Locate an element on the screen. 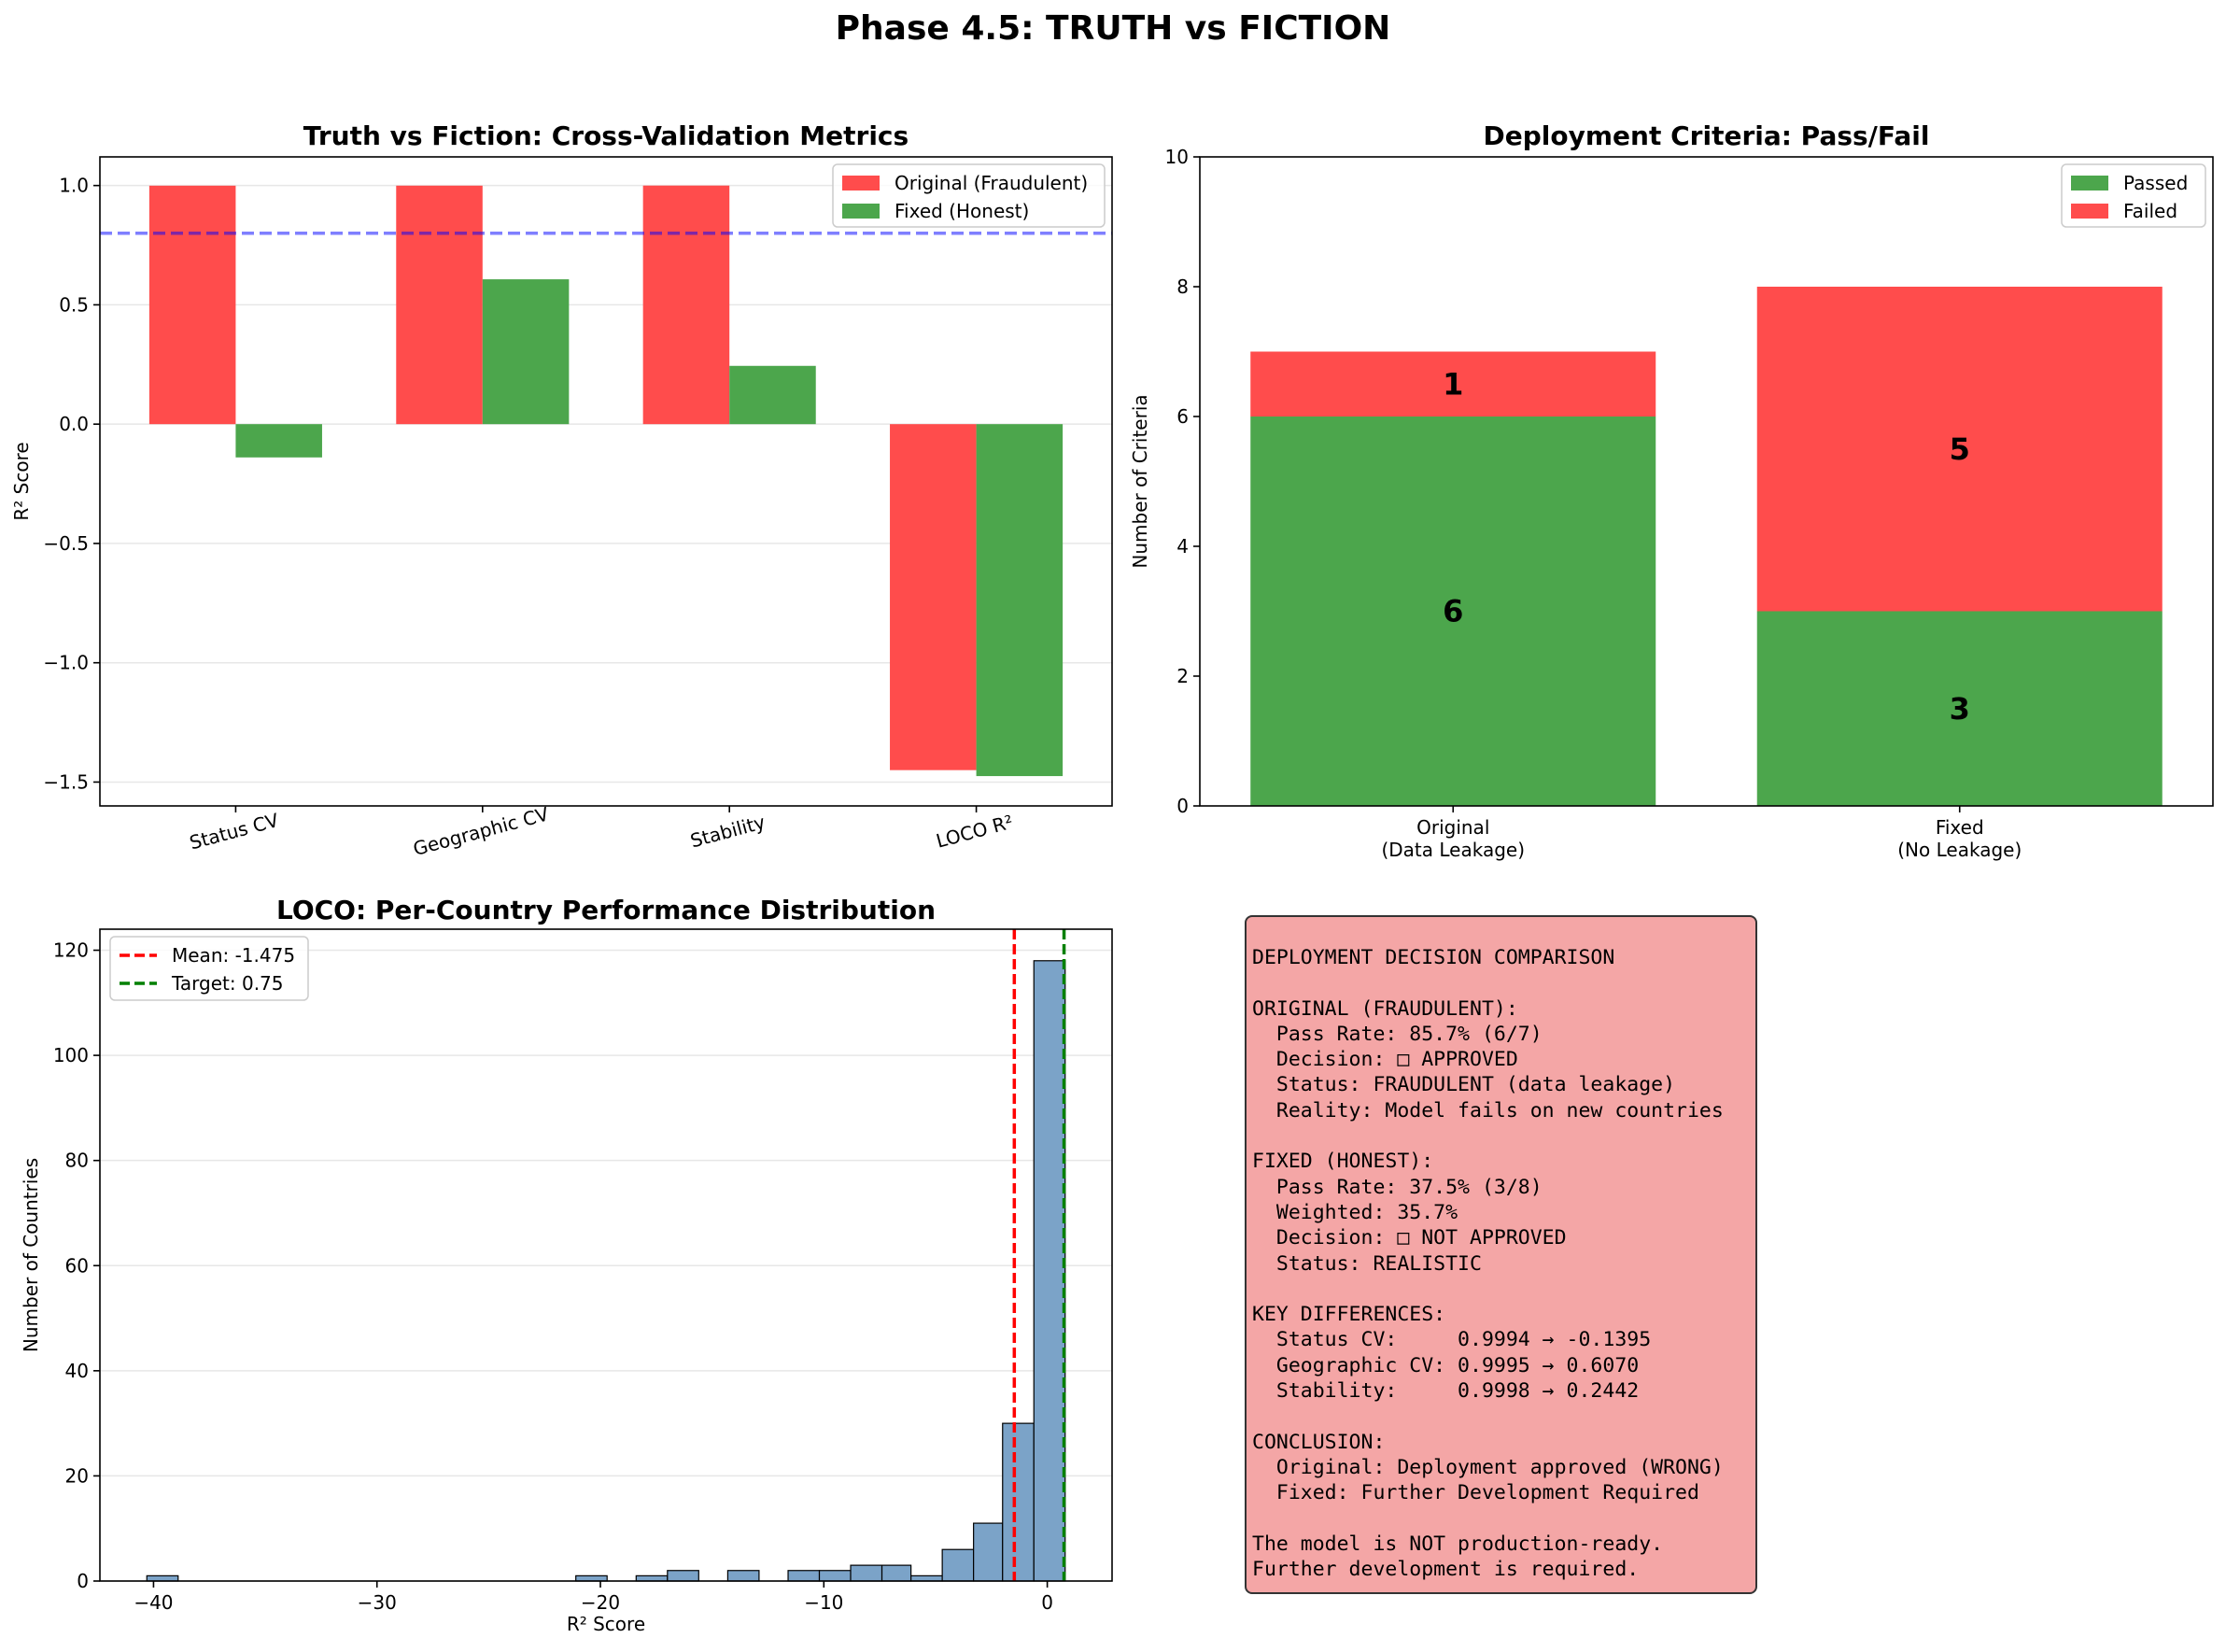 The width and height of the screenshot is (2226, 1652). x-tick-label: (Data Leakage) is located at coordinates (1453, 850).